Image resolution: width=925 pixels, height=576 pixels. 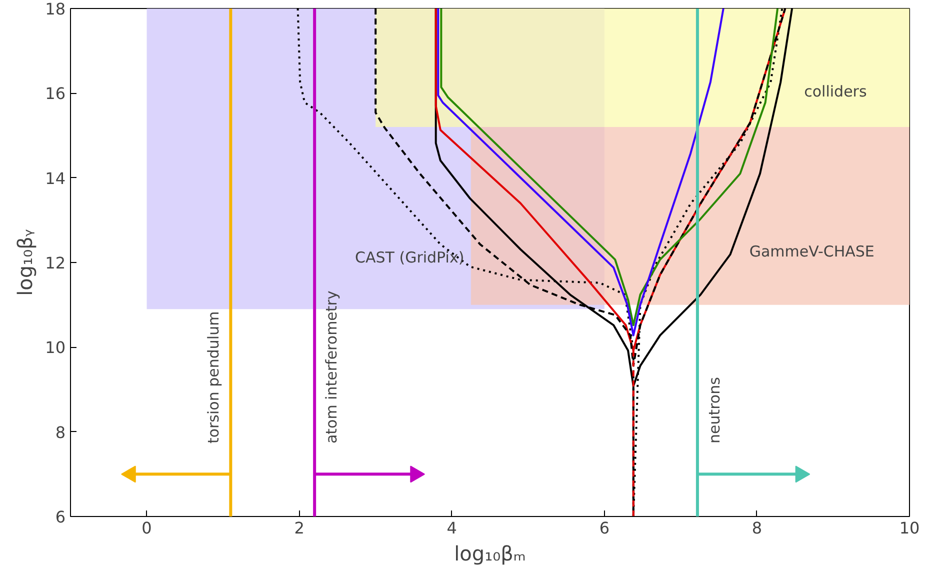 What do you see at coordinates (55, 178) in the screenshot?
I see `y-tick-label: 14` at bounding box center [55, 178].